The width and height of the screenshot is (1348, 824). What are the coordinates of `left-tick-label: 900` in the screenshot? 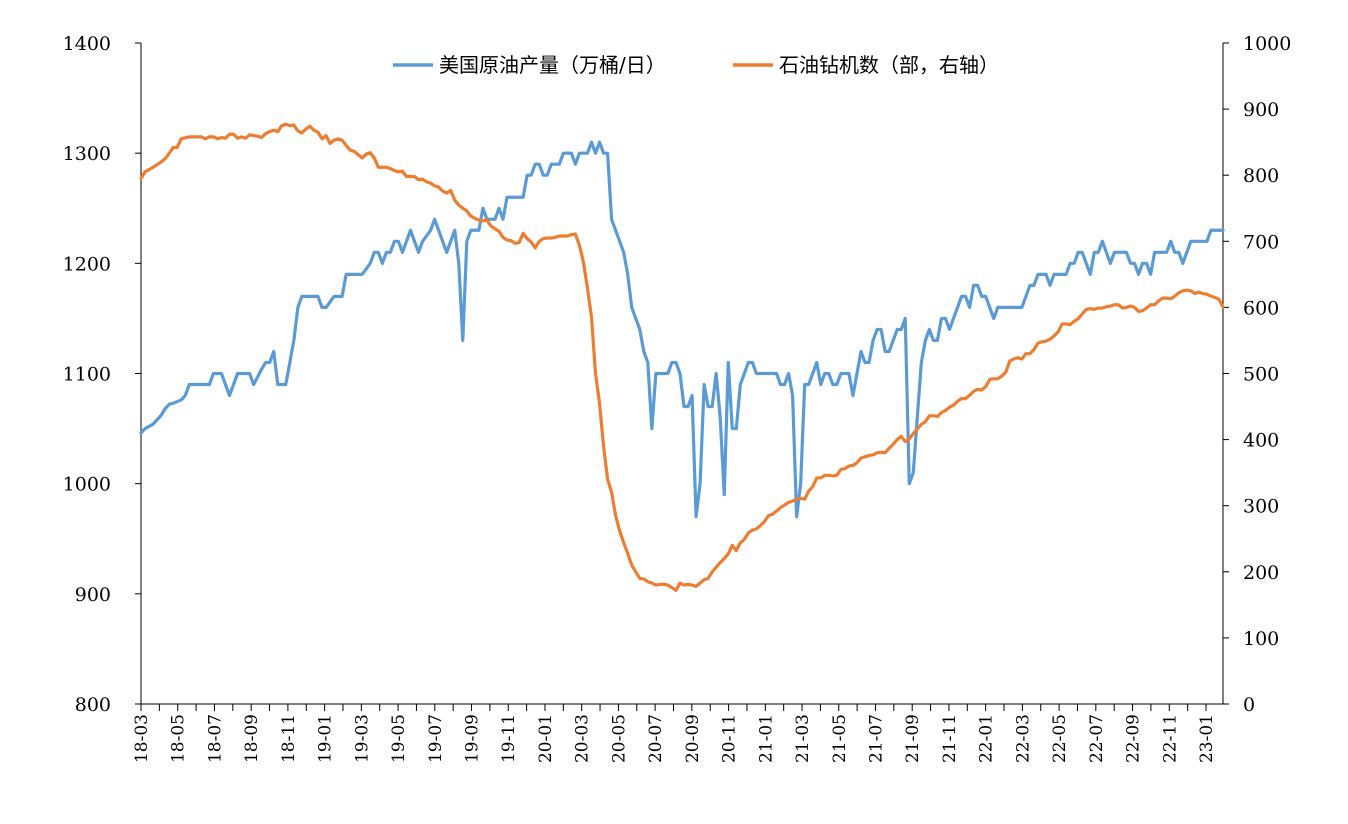 It's located at (93, 595).